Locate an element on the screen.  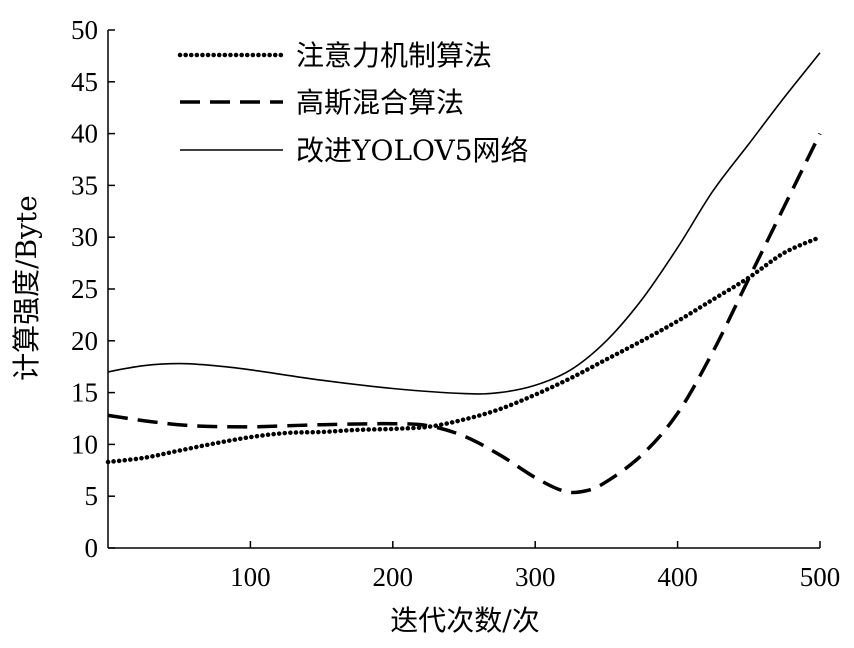
legend-label: 注意力机制算法 is located at coordinates (394, 55).